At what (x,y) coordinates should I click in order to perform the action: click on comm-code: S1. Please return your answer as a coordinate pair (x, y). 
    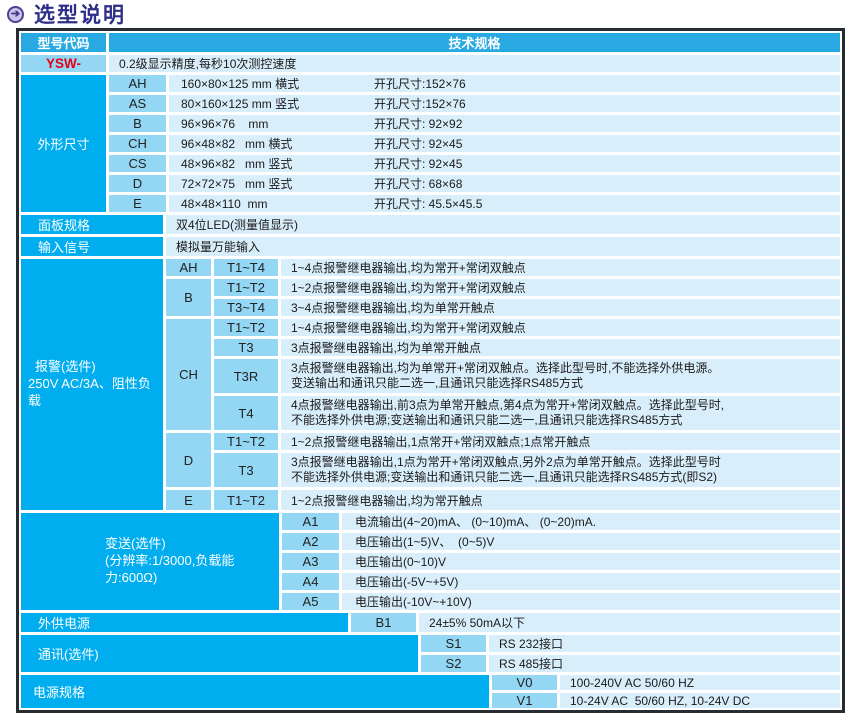
    Looking at the image, I should click on (453, 643).